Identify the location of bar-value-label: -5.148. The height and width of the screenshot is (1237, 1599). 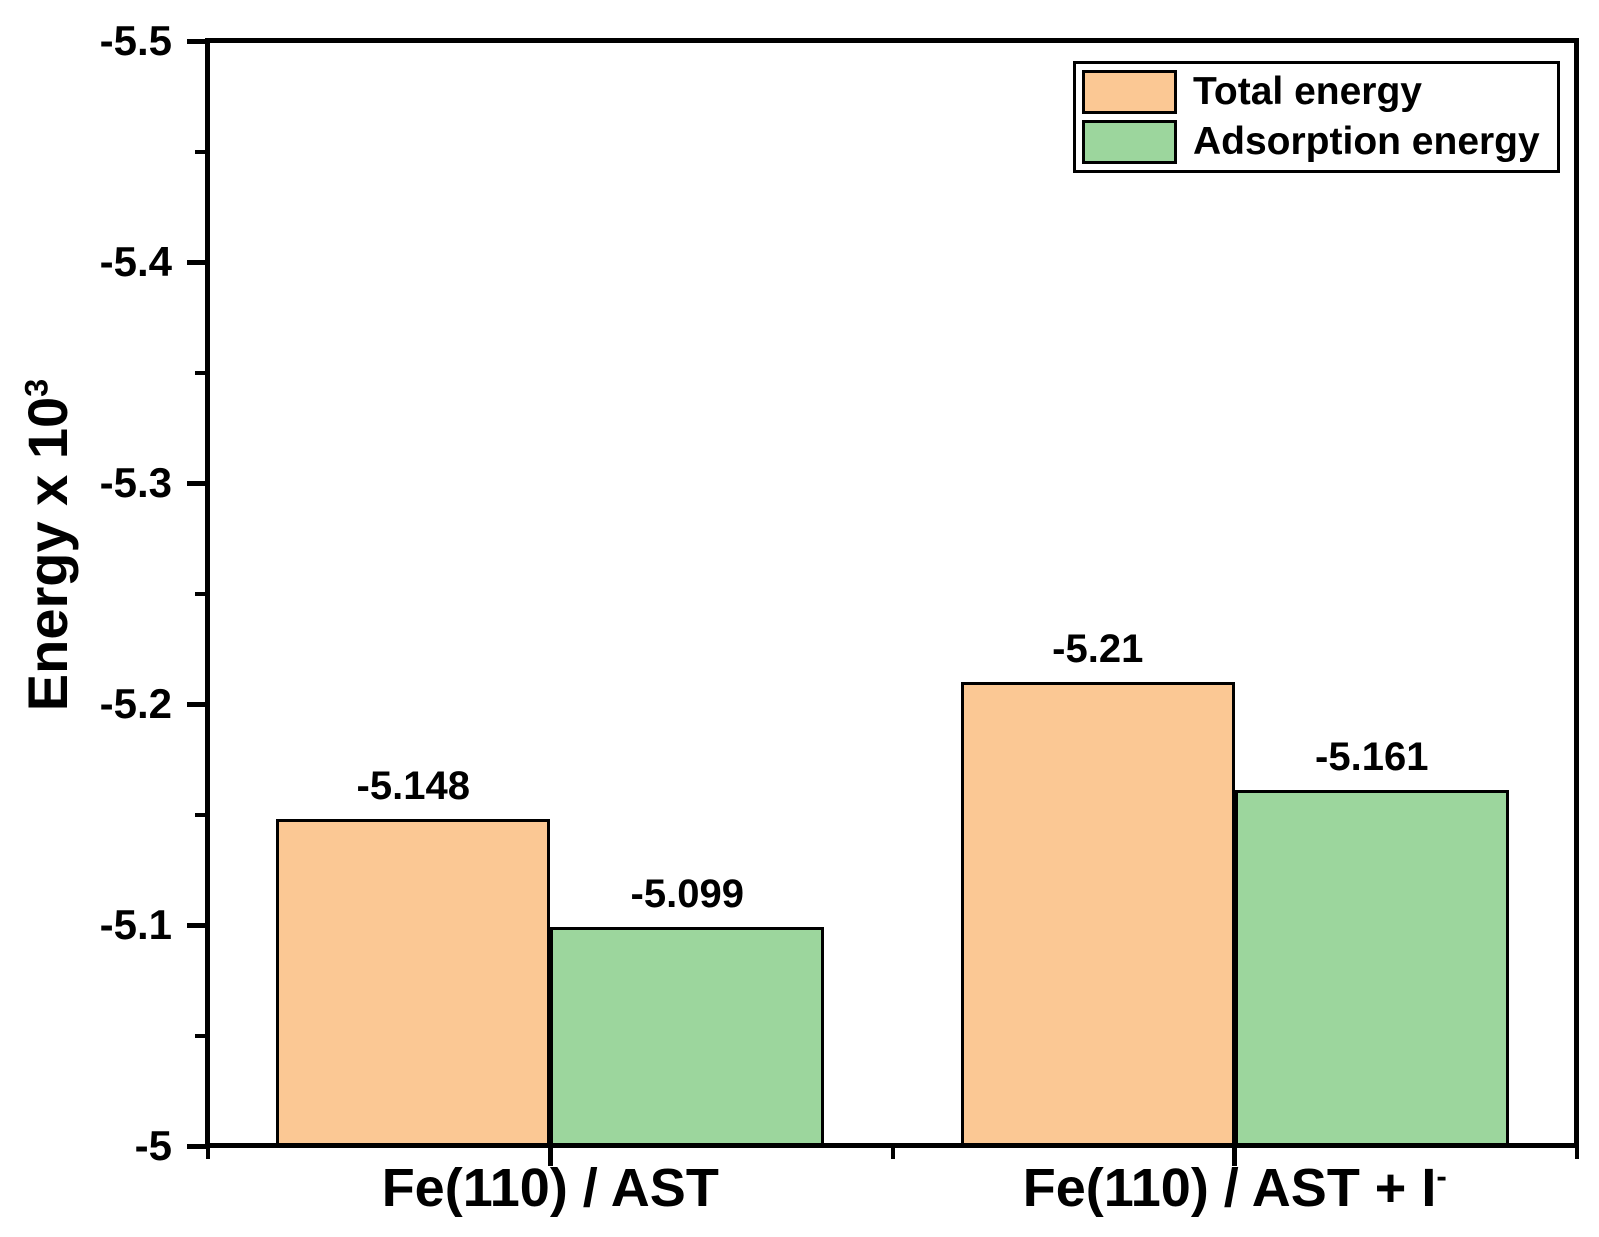
(413, 785).